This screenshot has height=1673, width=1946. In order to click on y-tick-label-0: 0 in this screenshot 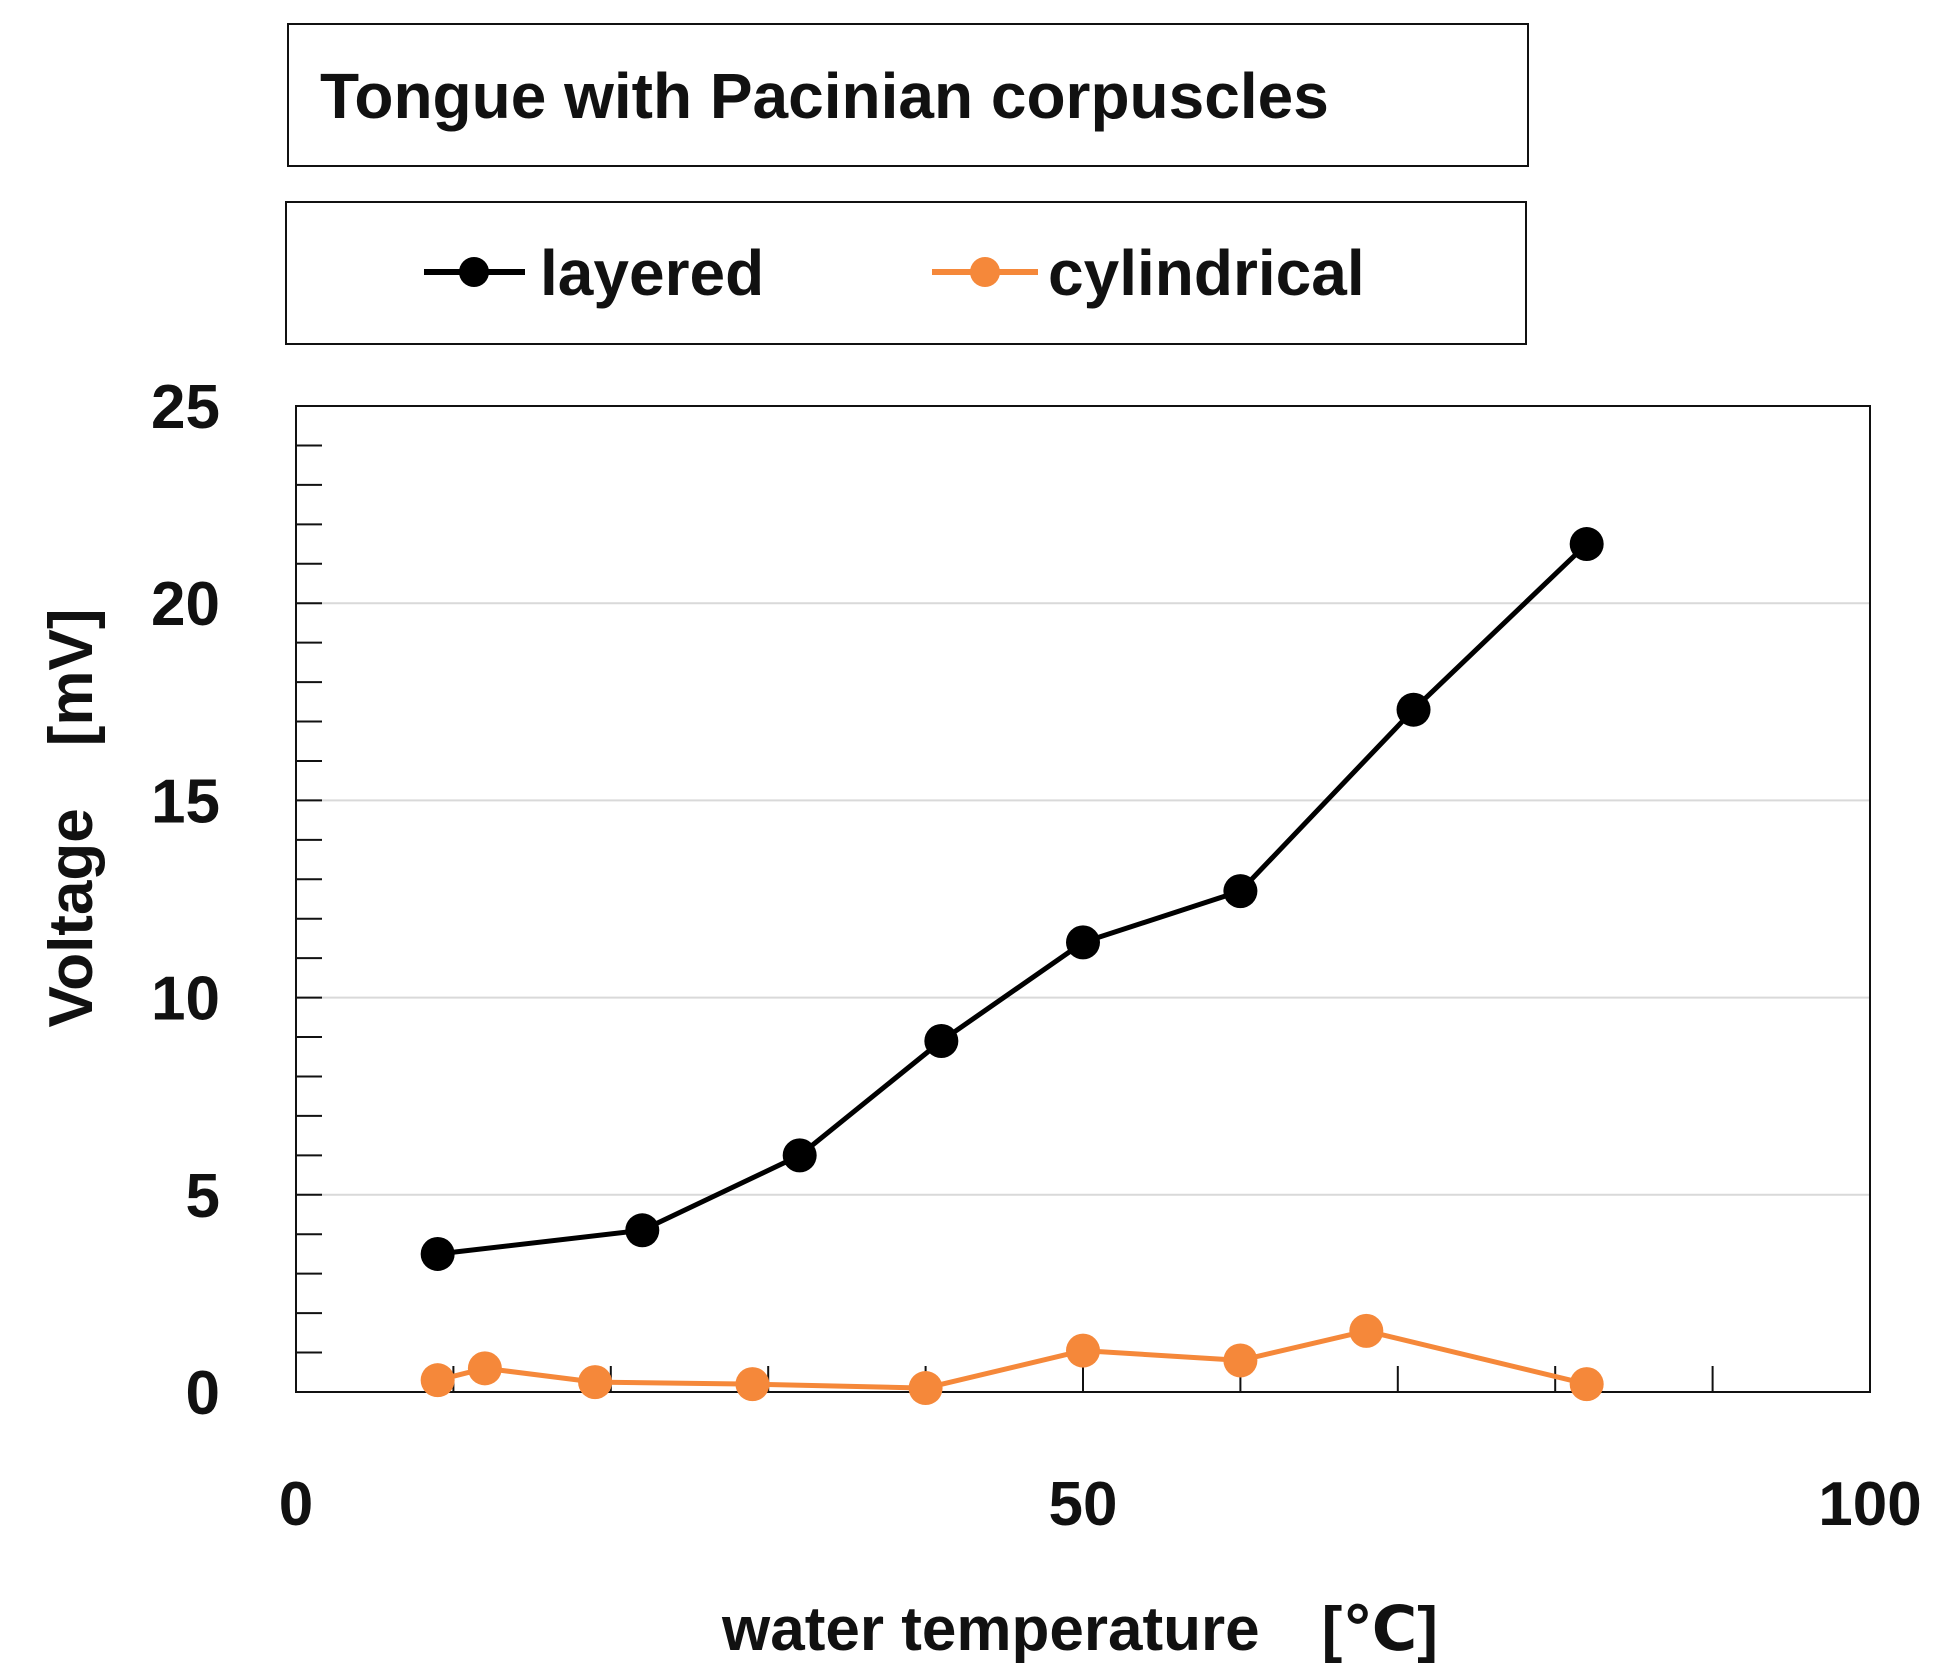, I will do `click(203, 1393)`.